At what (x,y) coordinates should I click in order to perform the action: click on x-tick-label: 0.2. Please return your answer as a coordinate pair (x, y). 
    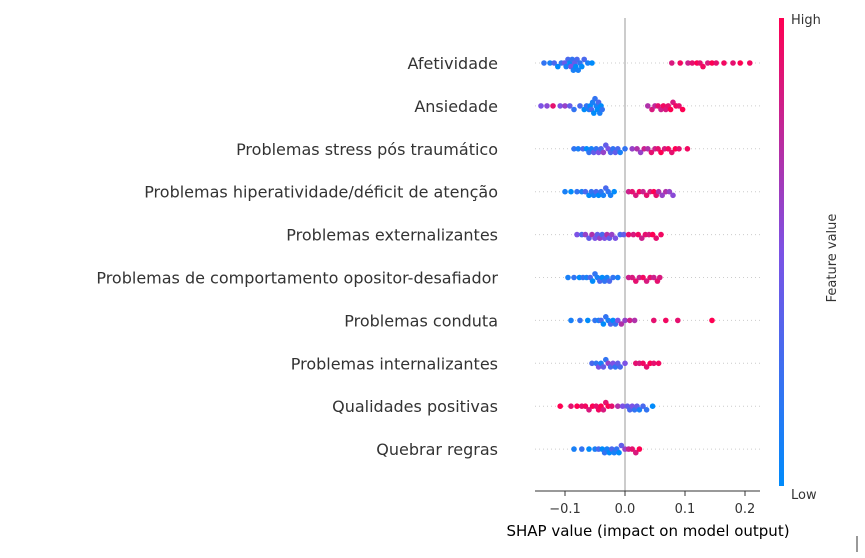
    Looking at the image, I should click on (745, 509).